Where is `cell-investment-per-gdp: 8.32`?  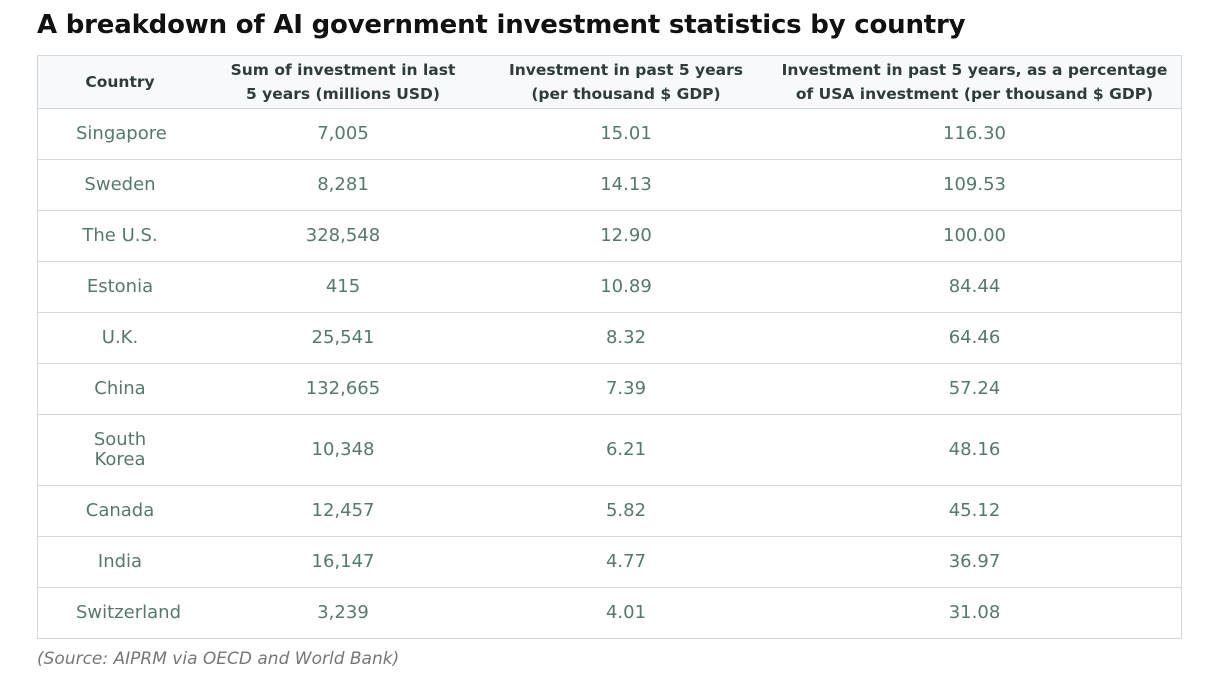
cell-investment-per-gdp: 8.32 is located at coordinates (626, 338).